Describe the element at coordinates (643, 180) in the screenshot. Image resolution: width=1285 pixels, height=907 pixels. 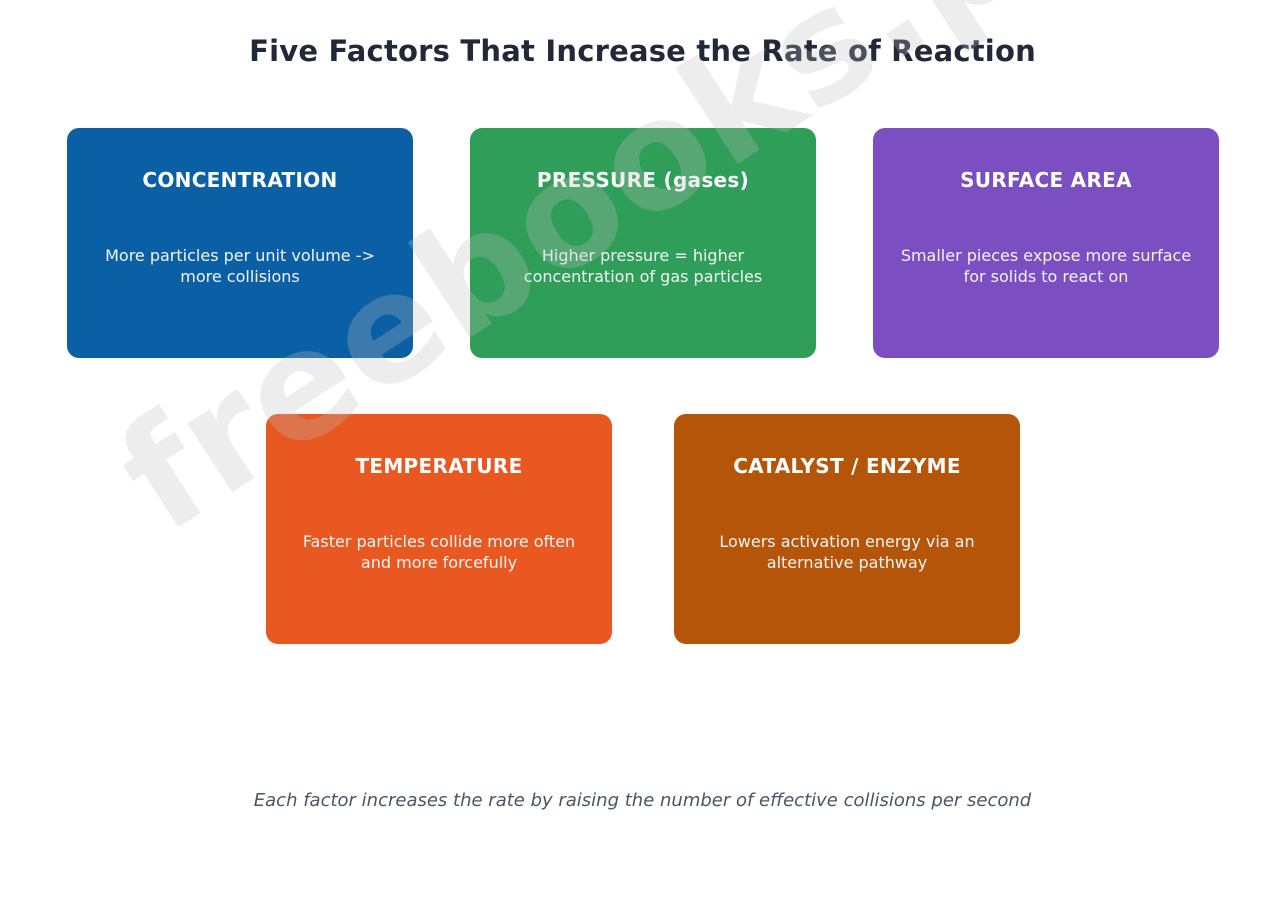
I see `factor-title: PRESSURE (gases)` at that location.